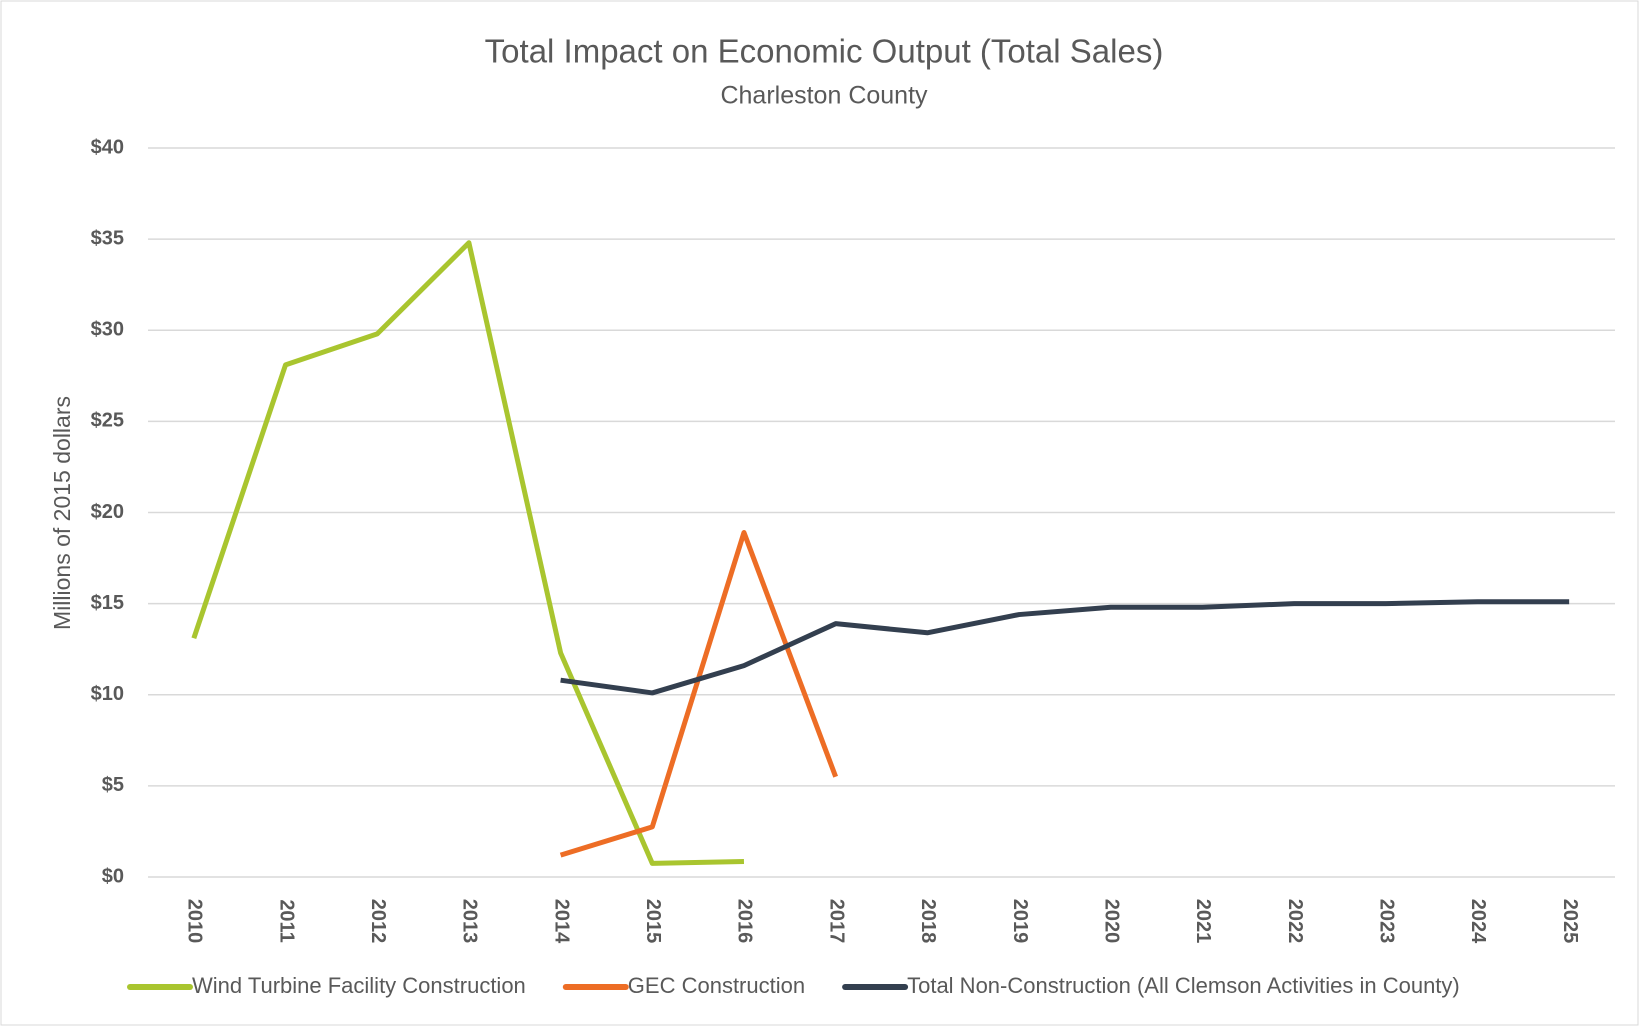  I want to click on y-tick-label: $5, so click(113, 785).